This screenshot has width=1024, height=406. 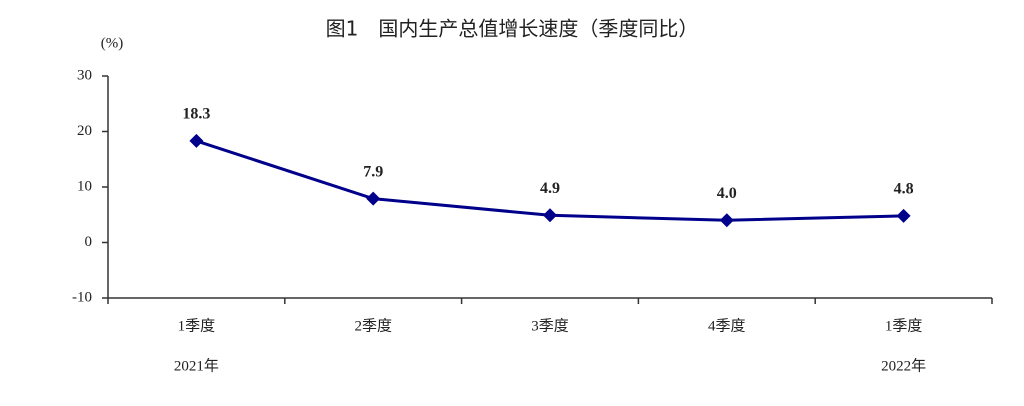 What do you see at coordinates (727, 325) in the screenshot?
I see `x-tick-label: 4季度` at bounding box center [727, 325].